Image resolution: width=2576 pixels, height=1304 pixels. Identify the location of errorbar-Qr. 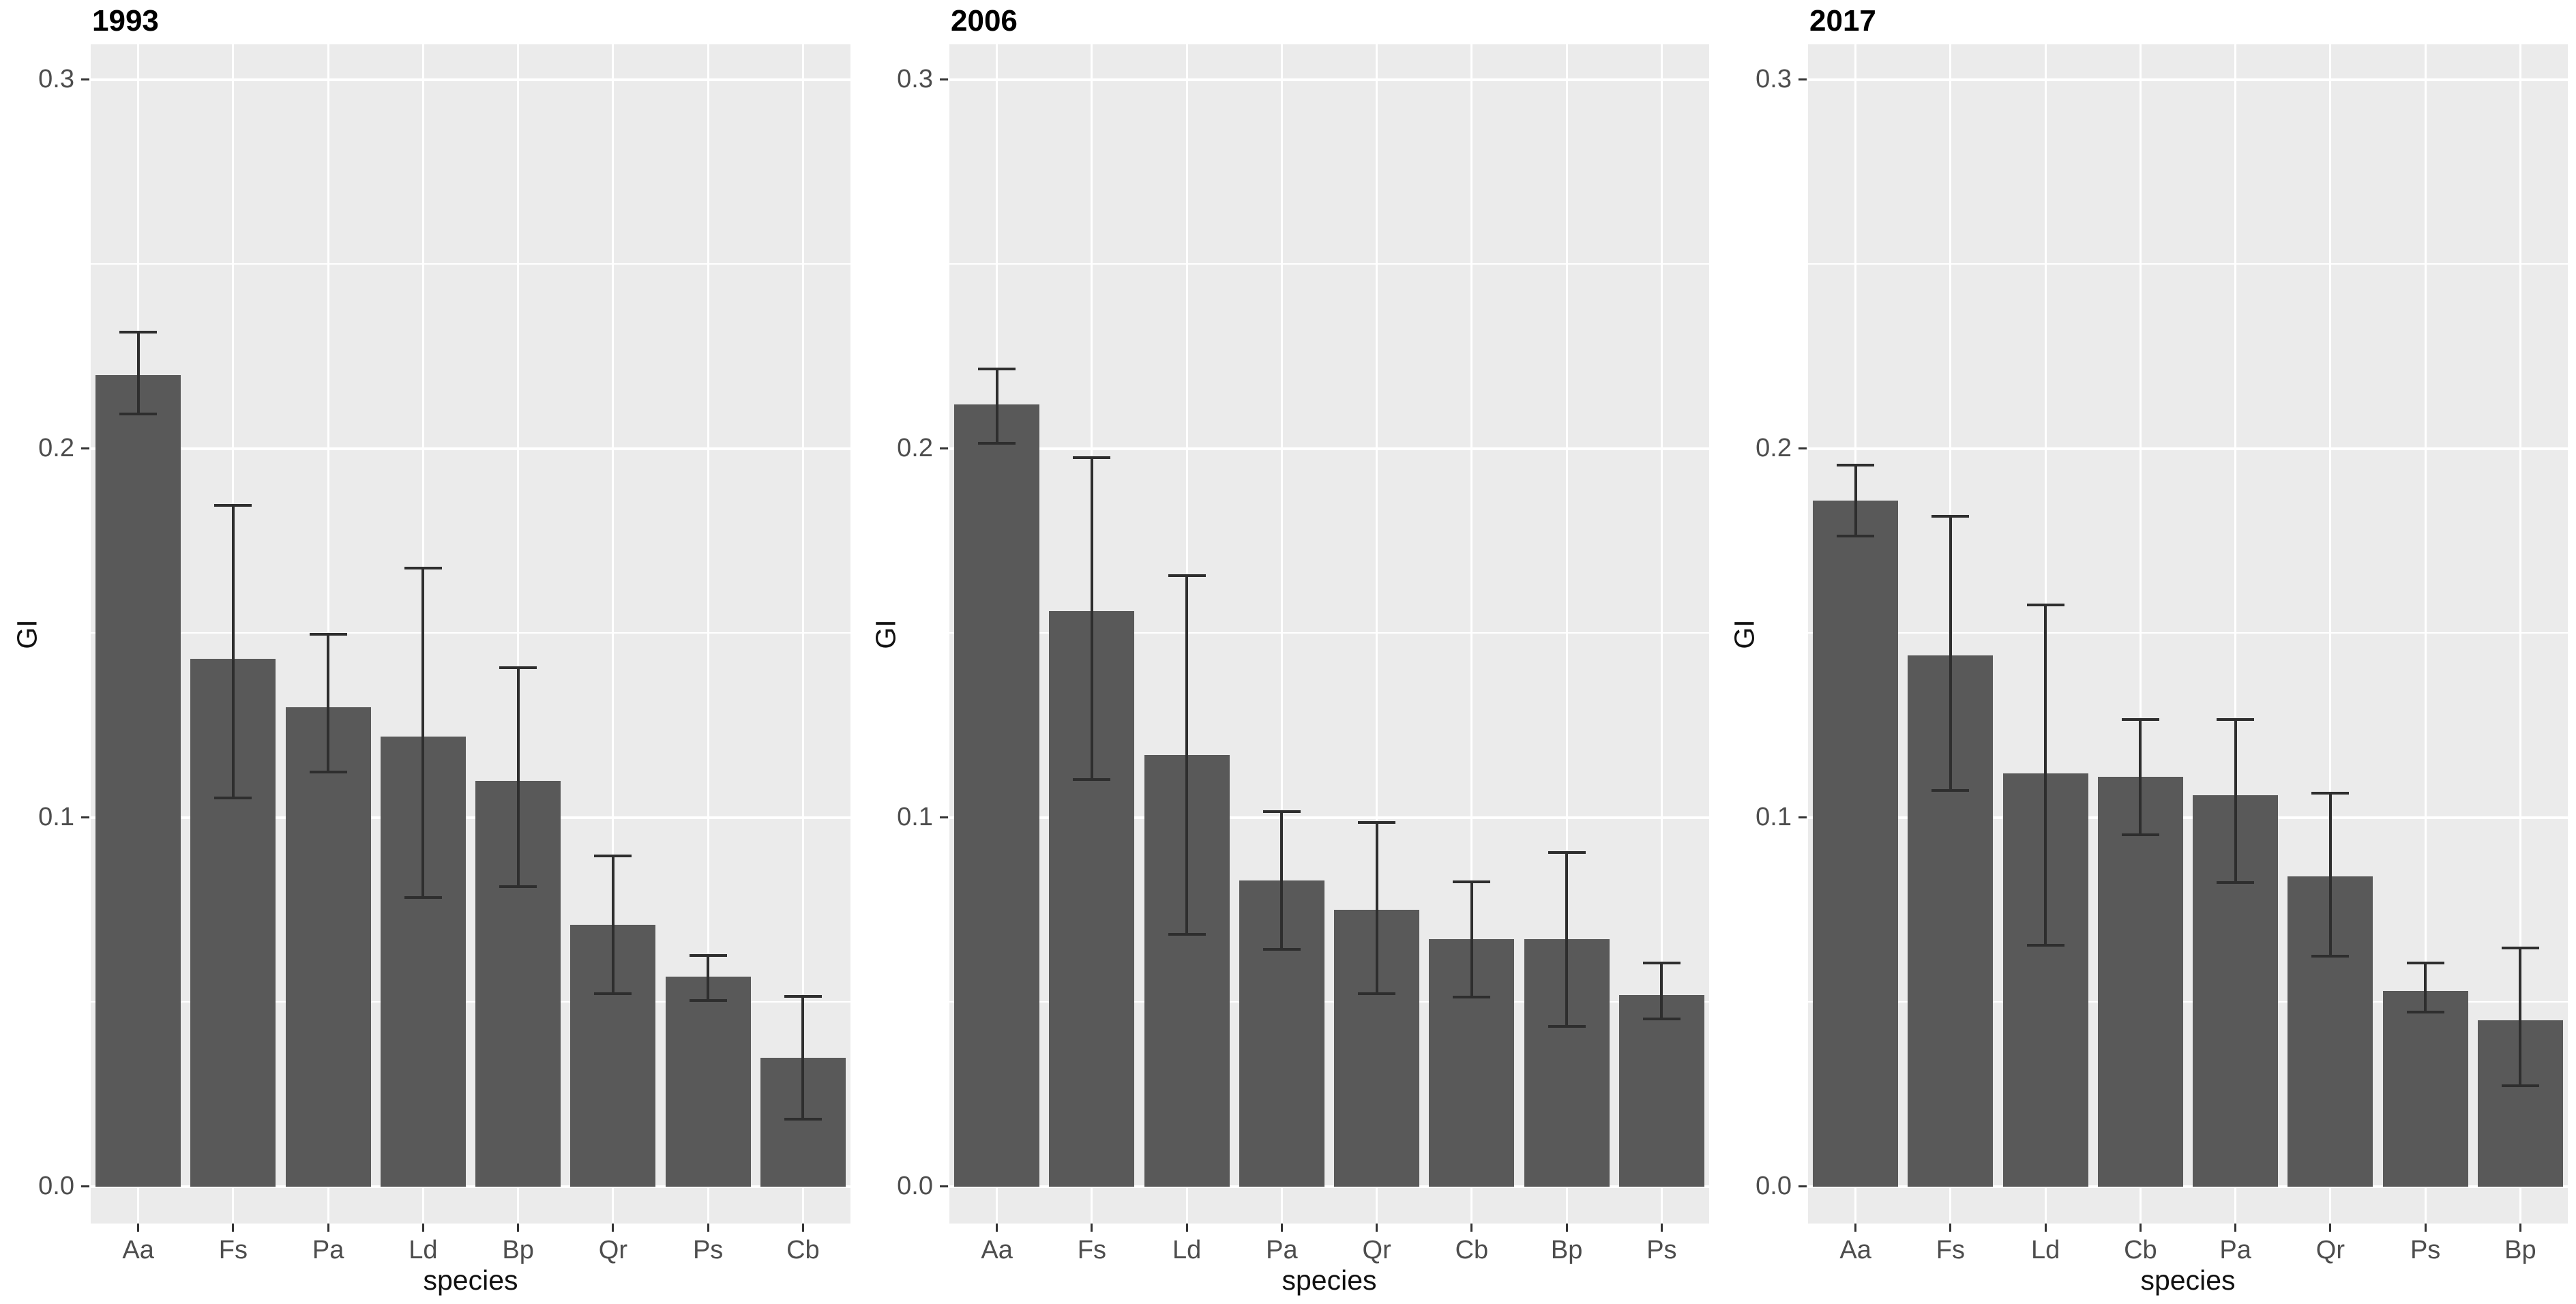
(2330, 875).